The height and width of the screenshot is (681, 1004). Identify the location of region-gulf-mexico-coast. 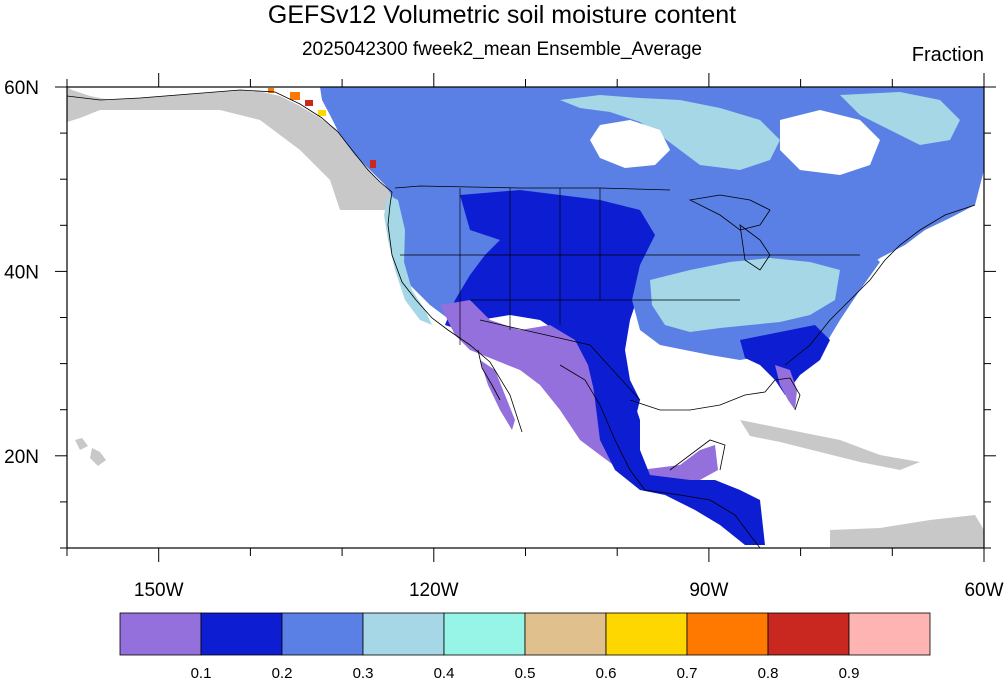
(677, 452).